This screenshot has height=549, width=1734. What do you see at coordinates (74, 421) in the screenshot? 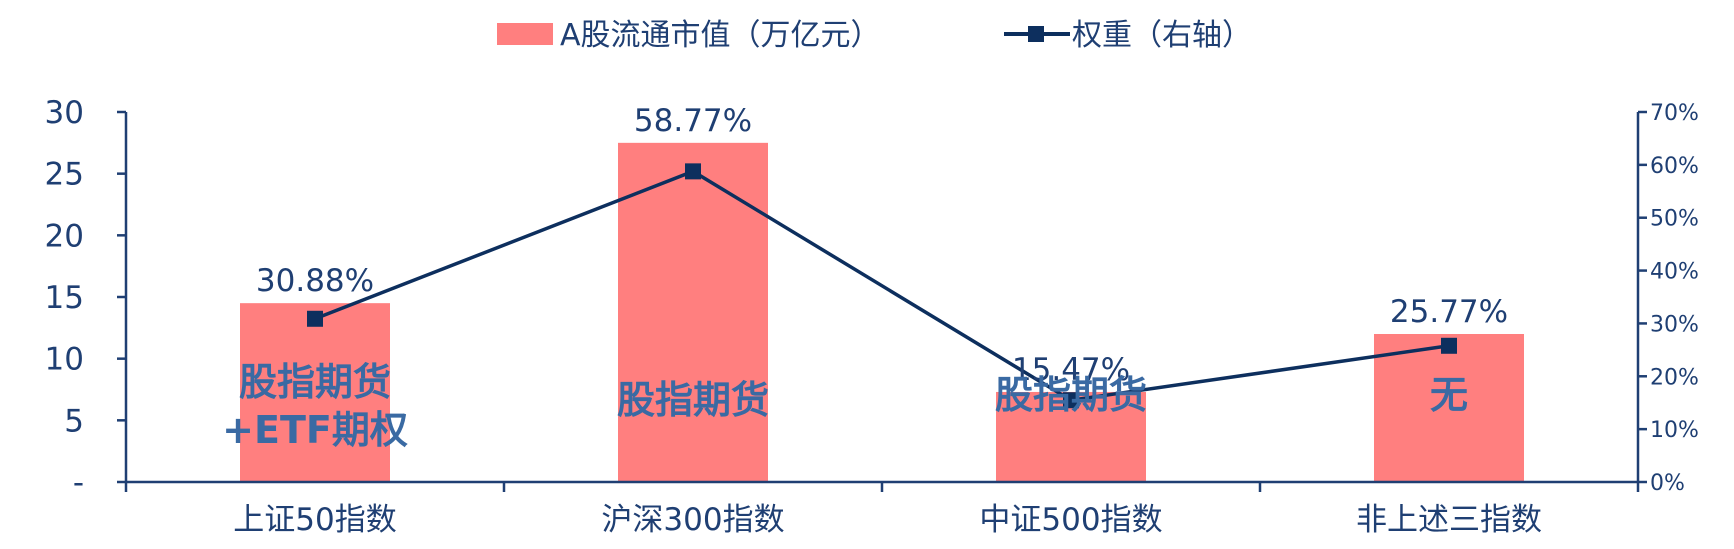
I see `left-tick-label: 5` at bounding box center [74, 421].